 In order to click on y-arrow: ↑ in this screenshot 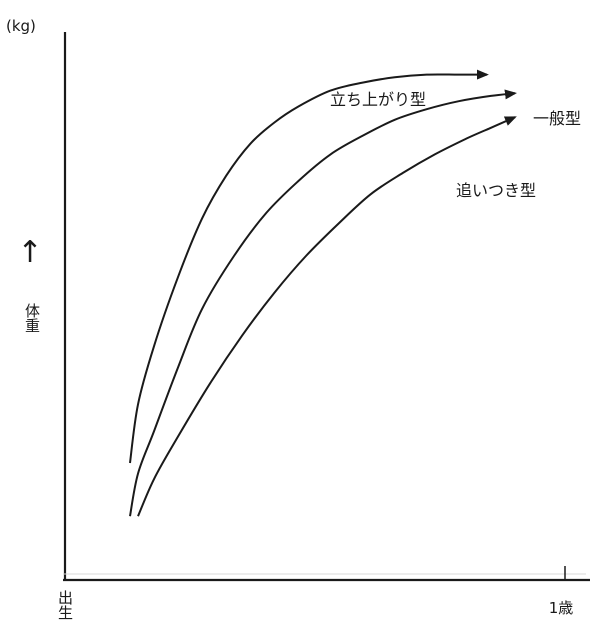, I will do `click(29, 252)`.